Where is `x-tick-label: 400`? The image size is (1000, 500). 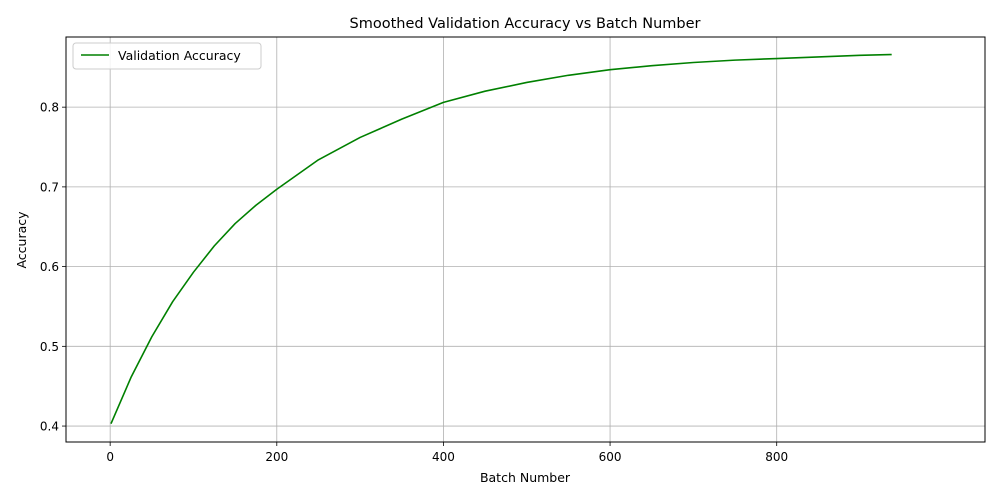 x-tick-label: 400 is located at coordinates (443, 457).